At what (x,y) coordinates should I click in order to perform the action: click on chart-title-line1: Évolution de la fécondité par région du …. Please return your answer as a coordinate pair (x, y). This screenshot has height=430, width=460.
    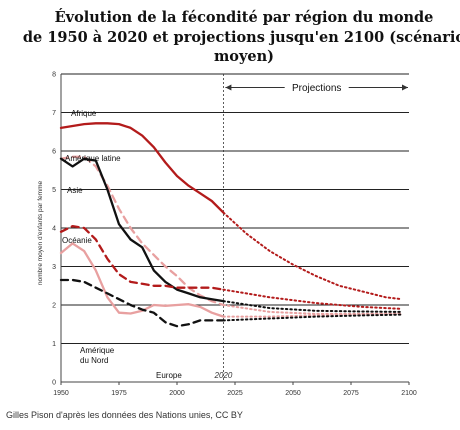
    Looking at the image, I should click on (244, 17).